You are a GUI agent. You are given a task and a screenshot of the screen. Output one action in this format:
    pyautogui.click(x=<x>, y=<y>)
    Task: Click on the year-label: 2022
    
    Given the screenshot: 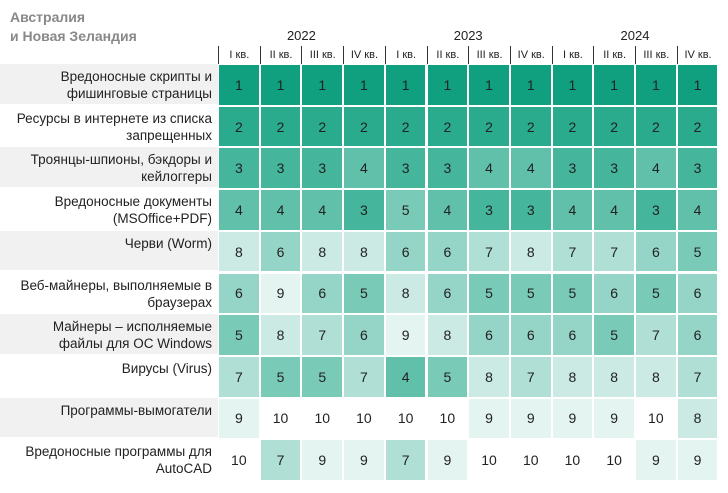 What is the action you would take?
    pyautogui.click(x=301, y=35)
    